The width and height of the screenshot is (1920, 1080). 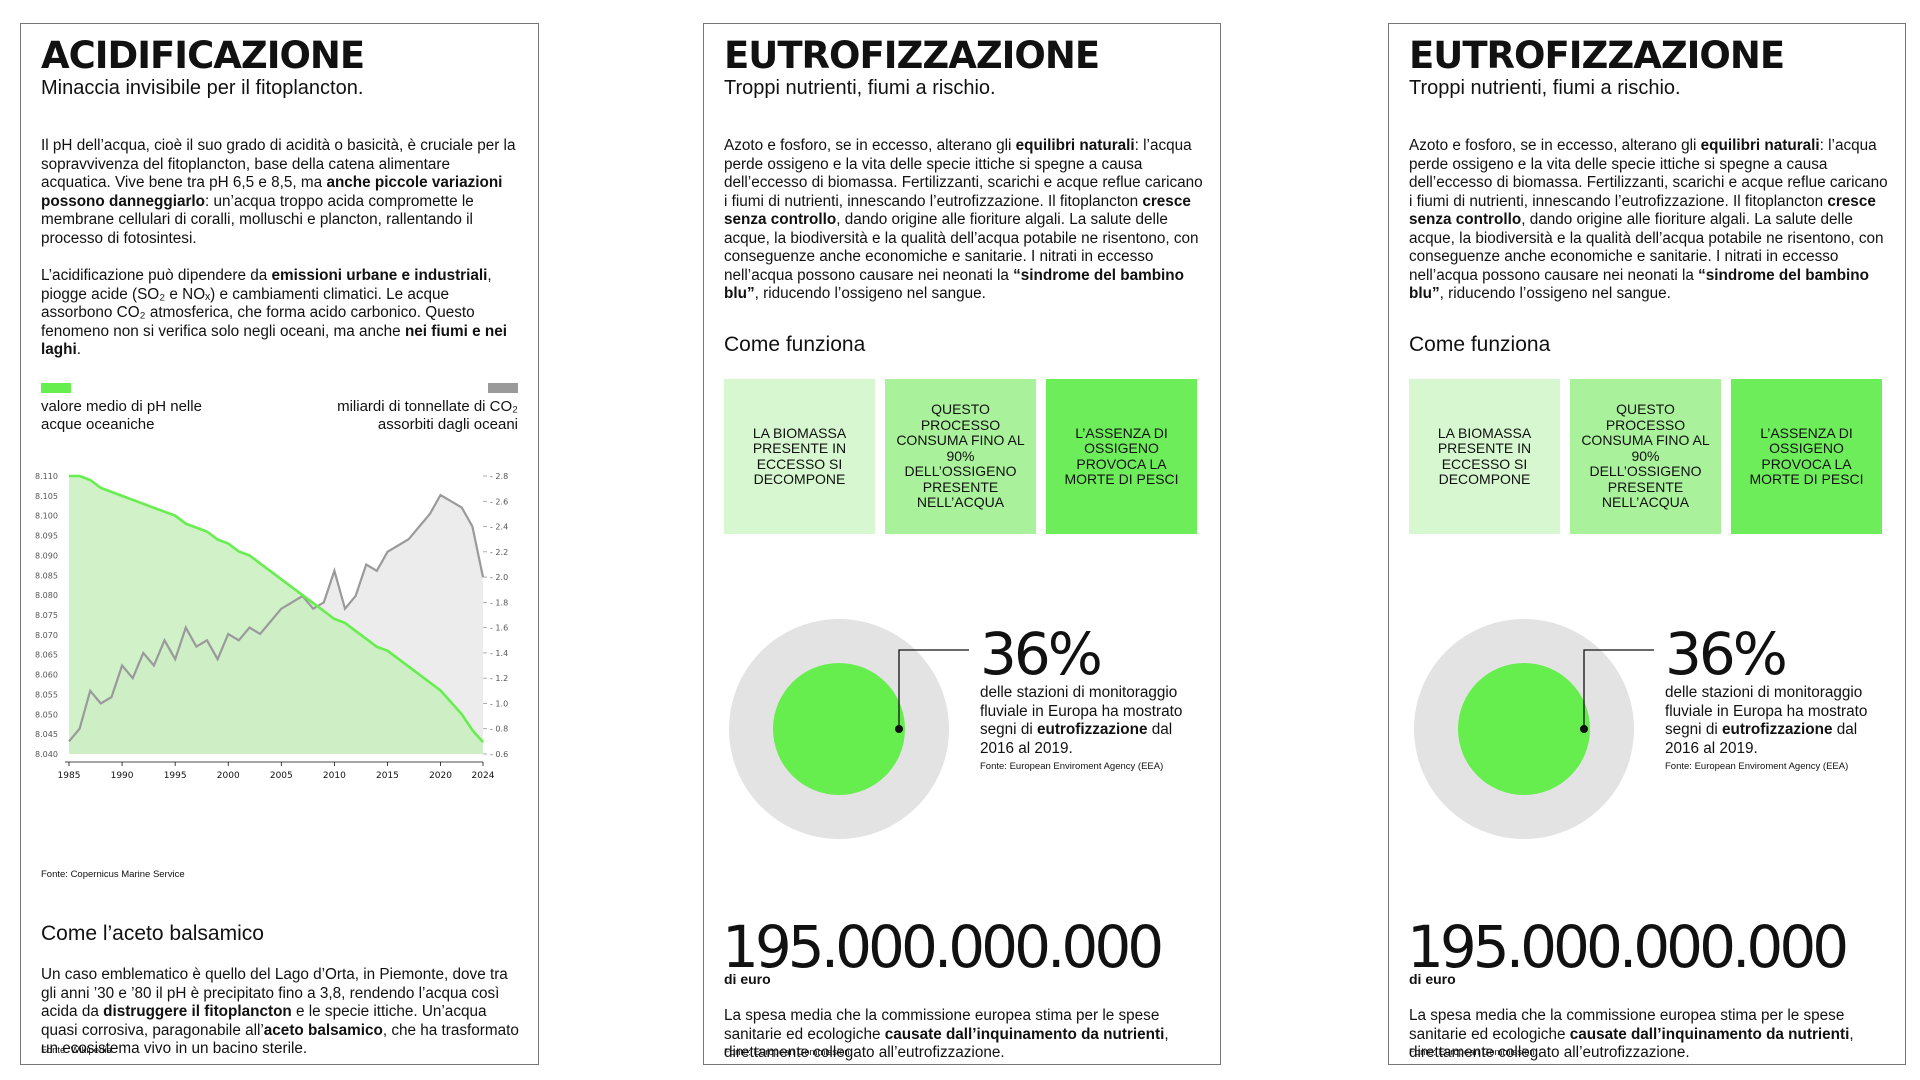 What do you see at coordinates (795, 344) in the screenshot?
I see `how-it-works-title: Come funziona` at bounding box center [795, 344].